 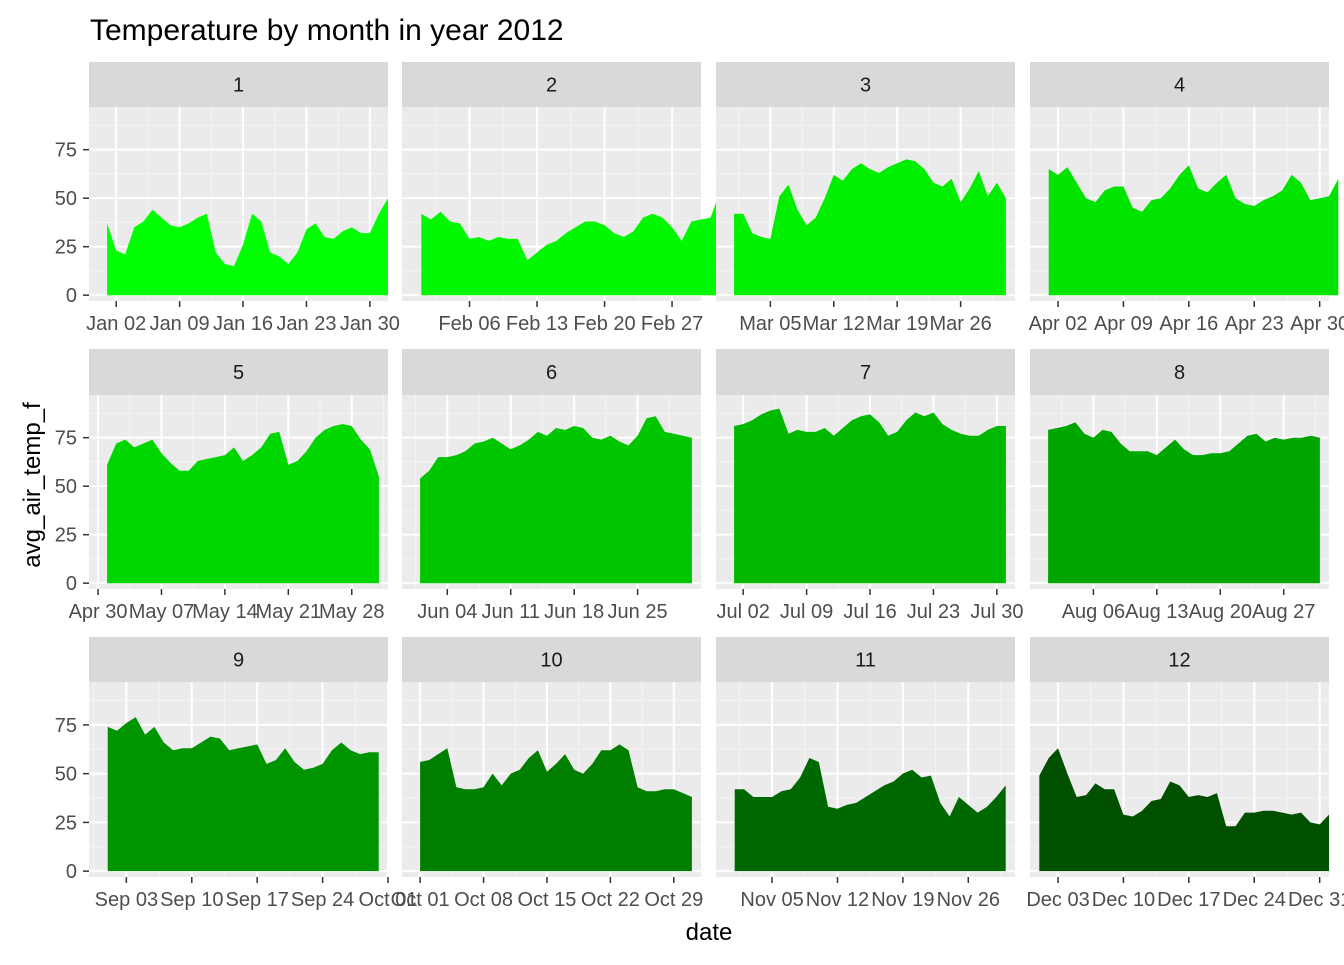 What do you see at coordinates (1188, 900) in the screenshot?
I see `x-tick-label: Dec 17` at bounding box center [1188, 900].